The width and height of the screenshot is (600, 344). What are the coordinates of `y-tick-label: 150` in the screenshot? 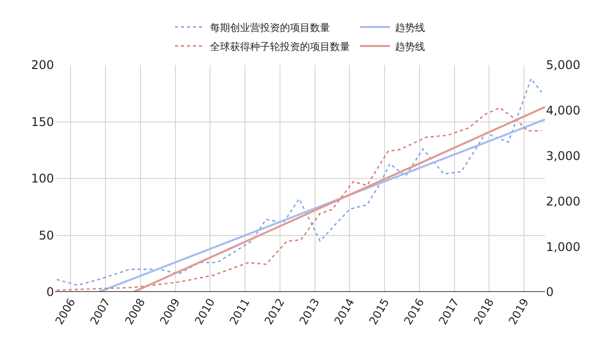 It's located at (42, 121).